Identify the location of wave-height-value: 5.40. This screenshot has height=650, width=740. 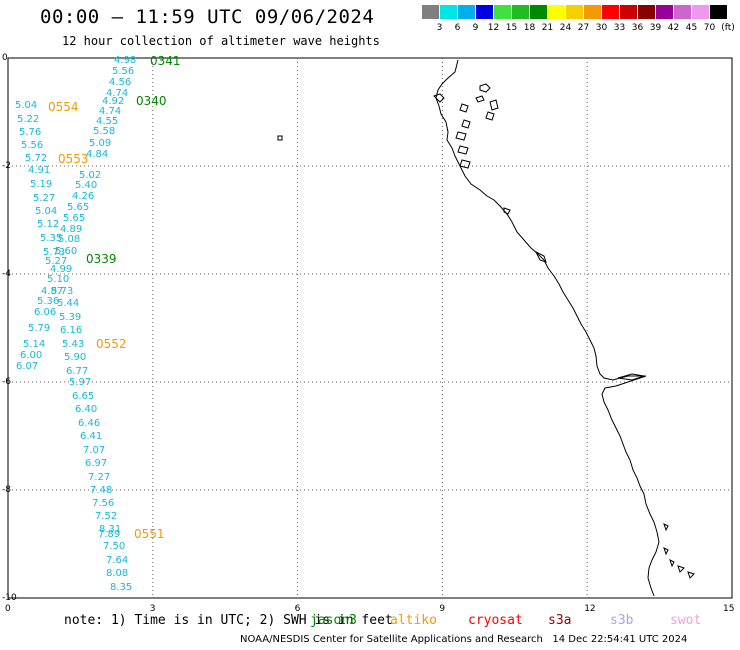
(86, 185).